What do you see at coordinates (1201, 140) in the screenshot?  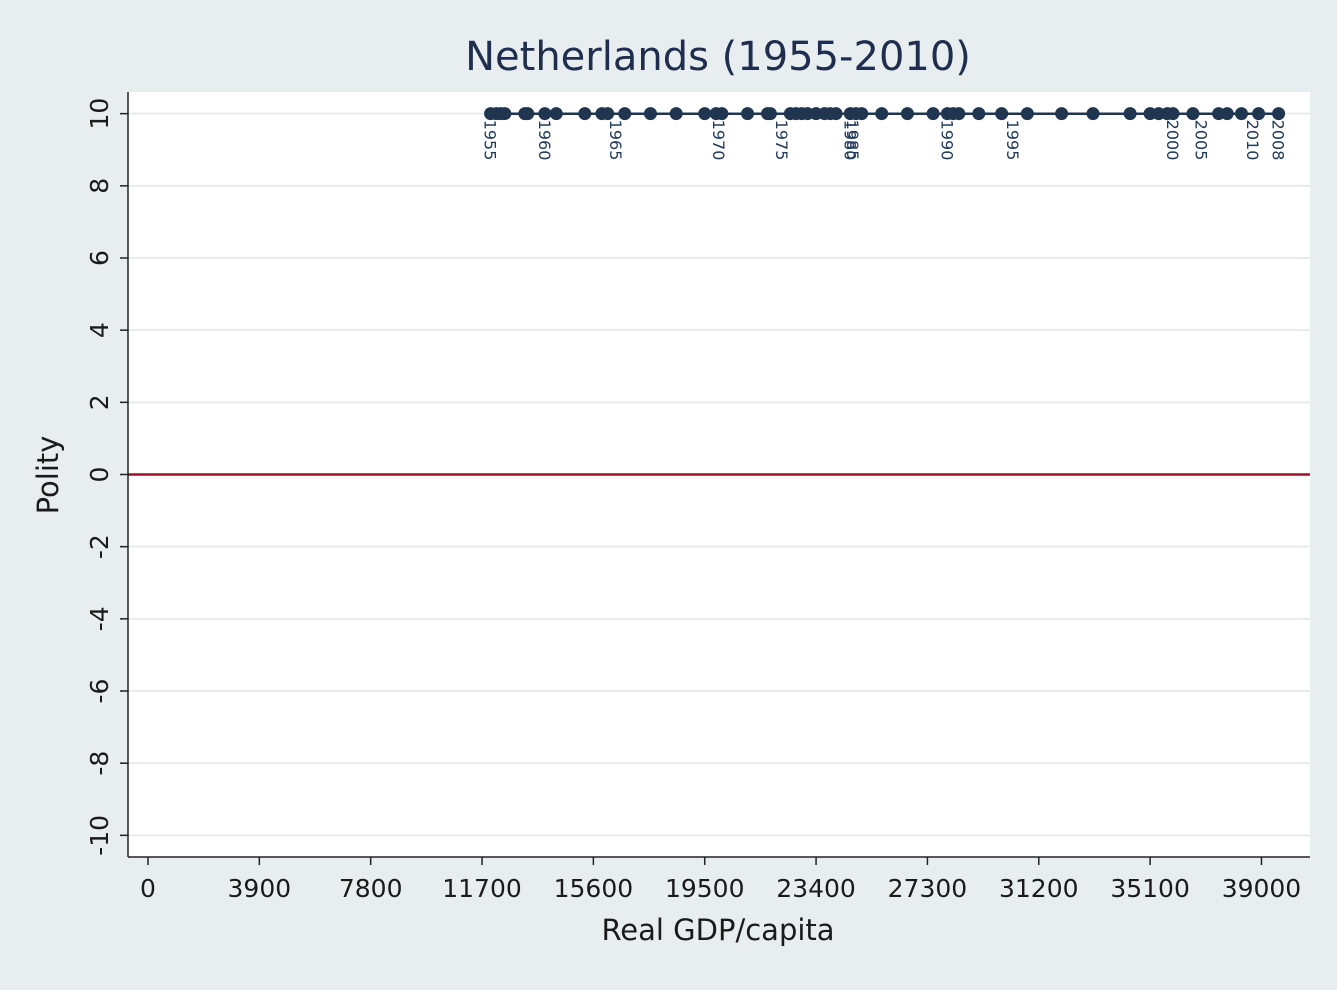 I see `point-year-label: 2005` at bounding box center [1201, 140].